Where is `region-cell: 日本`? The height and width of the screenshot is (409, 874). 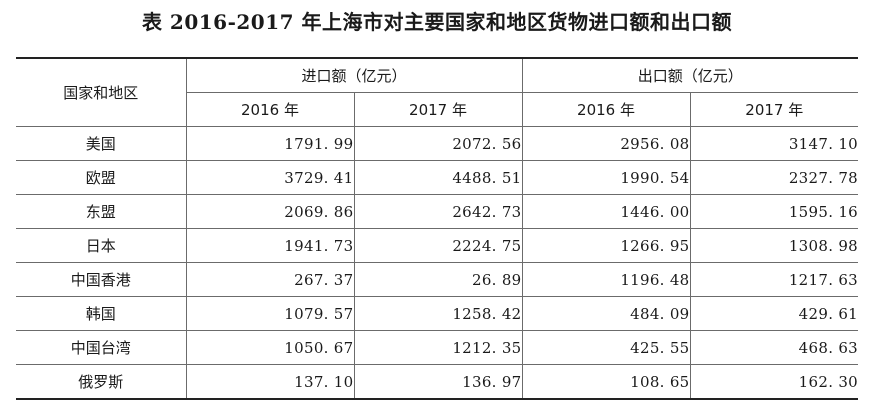
region-cell: 日本 is located at coordinates (101, 245).